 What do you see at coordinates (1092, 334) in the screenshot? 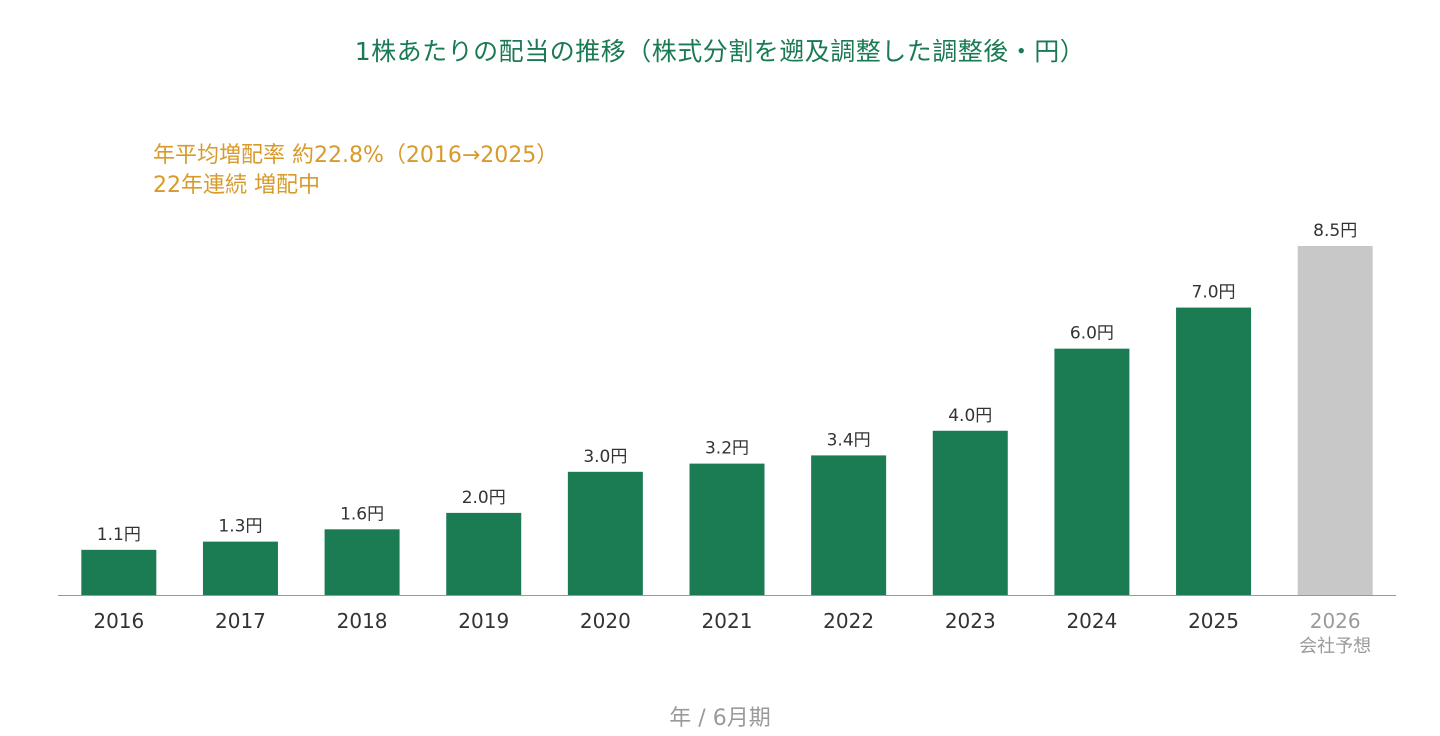
I see `data-label-2024: 6.0円` at bounding box center [1092, 334].